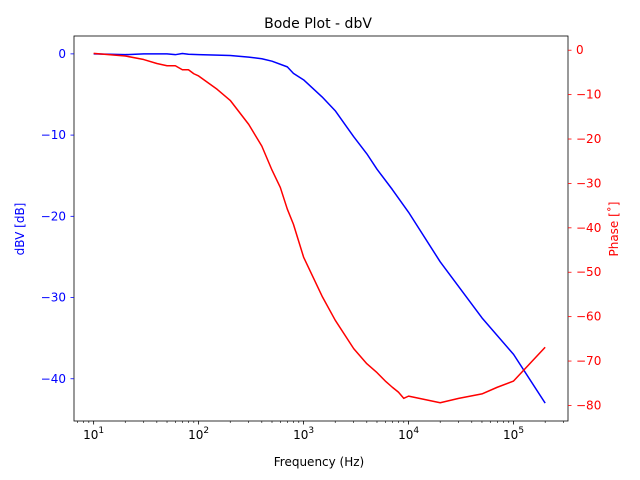  I want to click on x-tick-label: 10⁵, so click(513, 434).